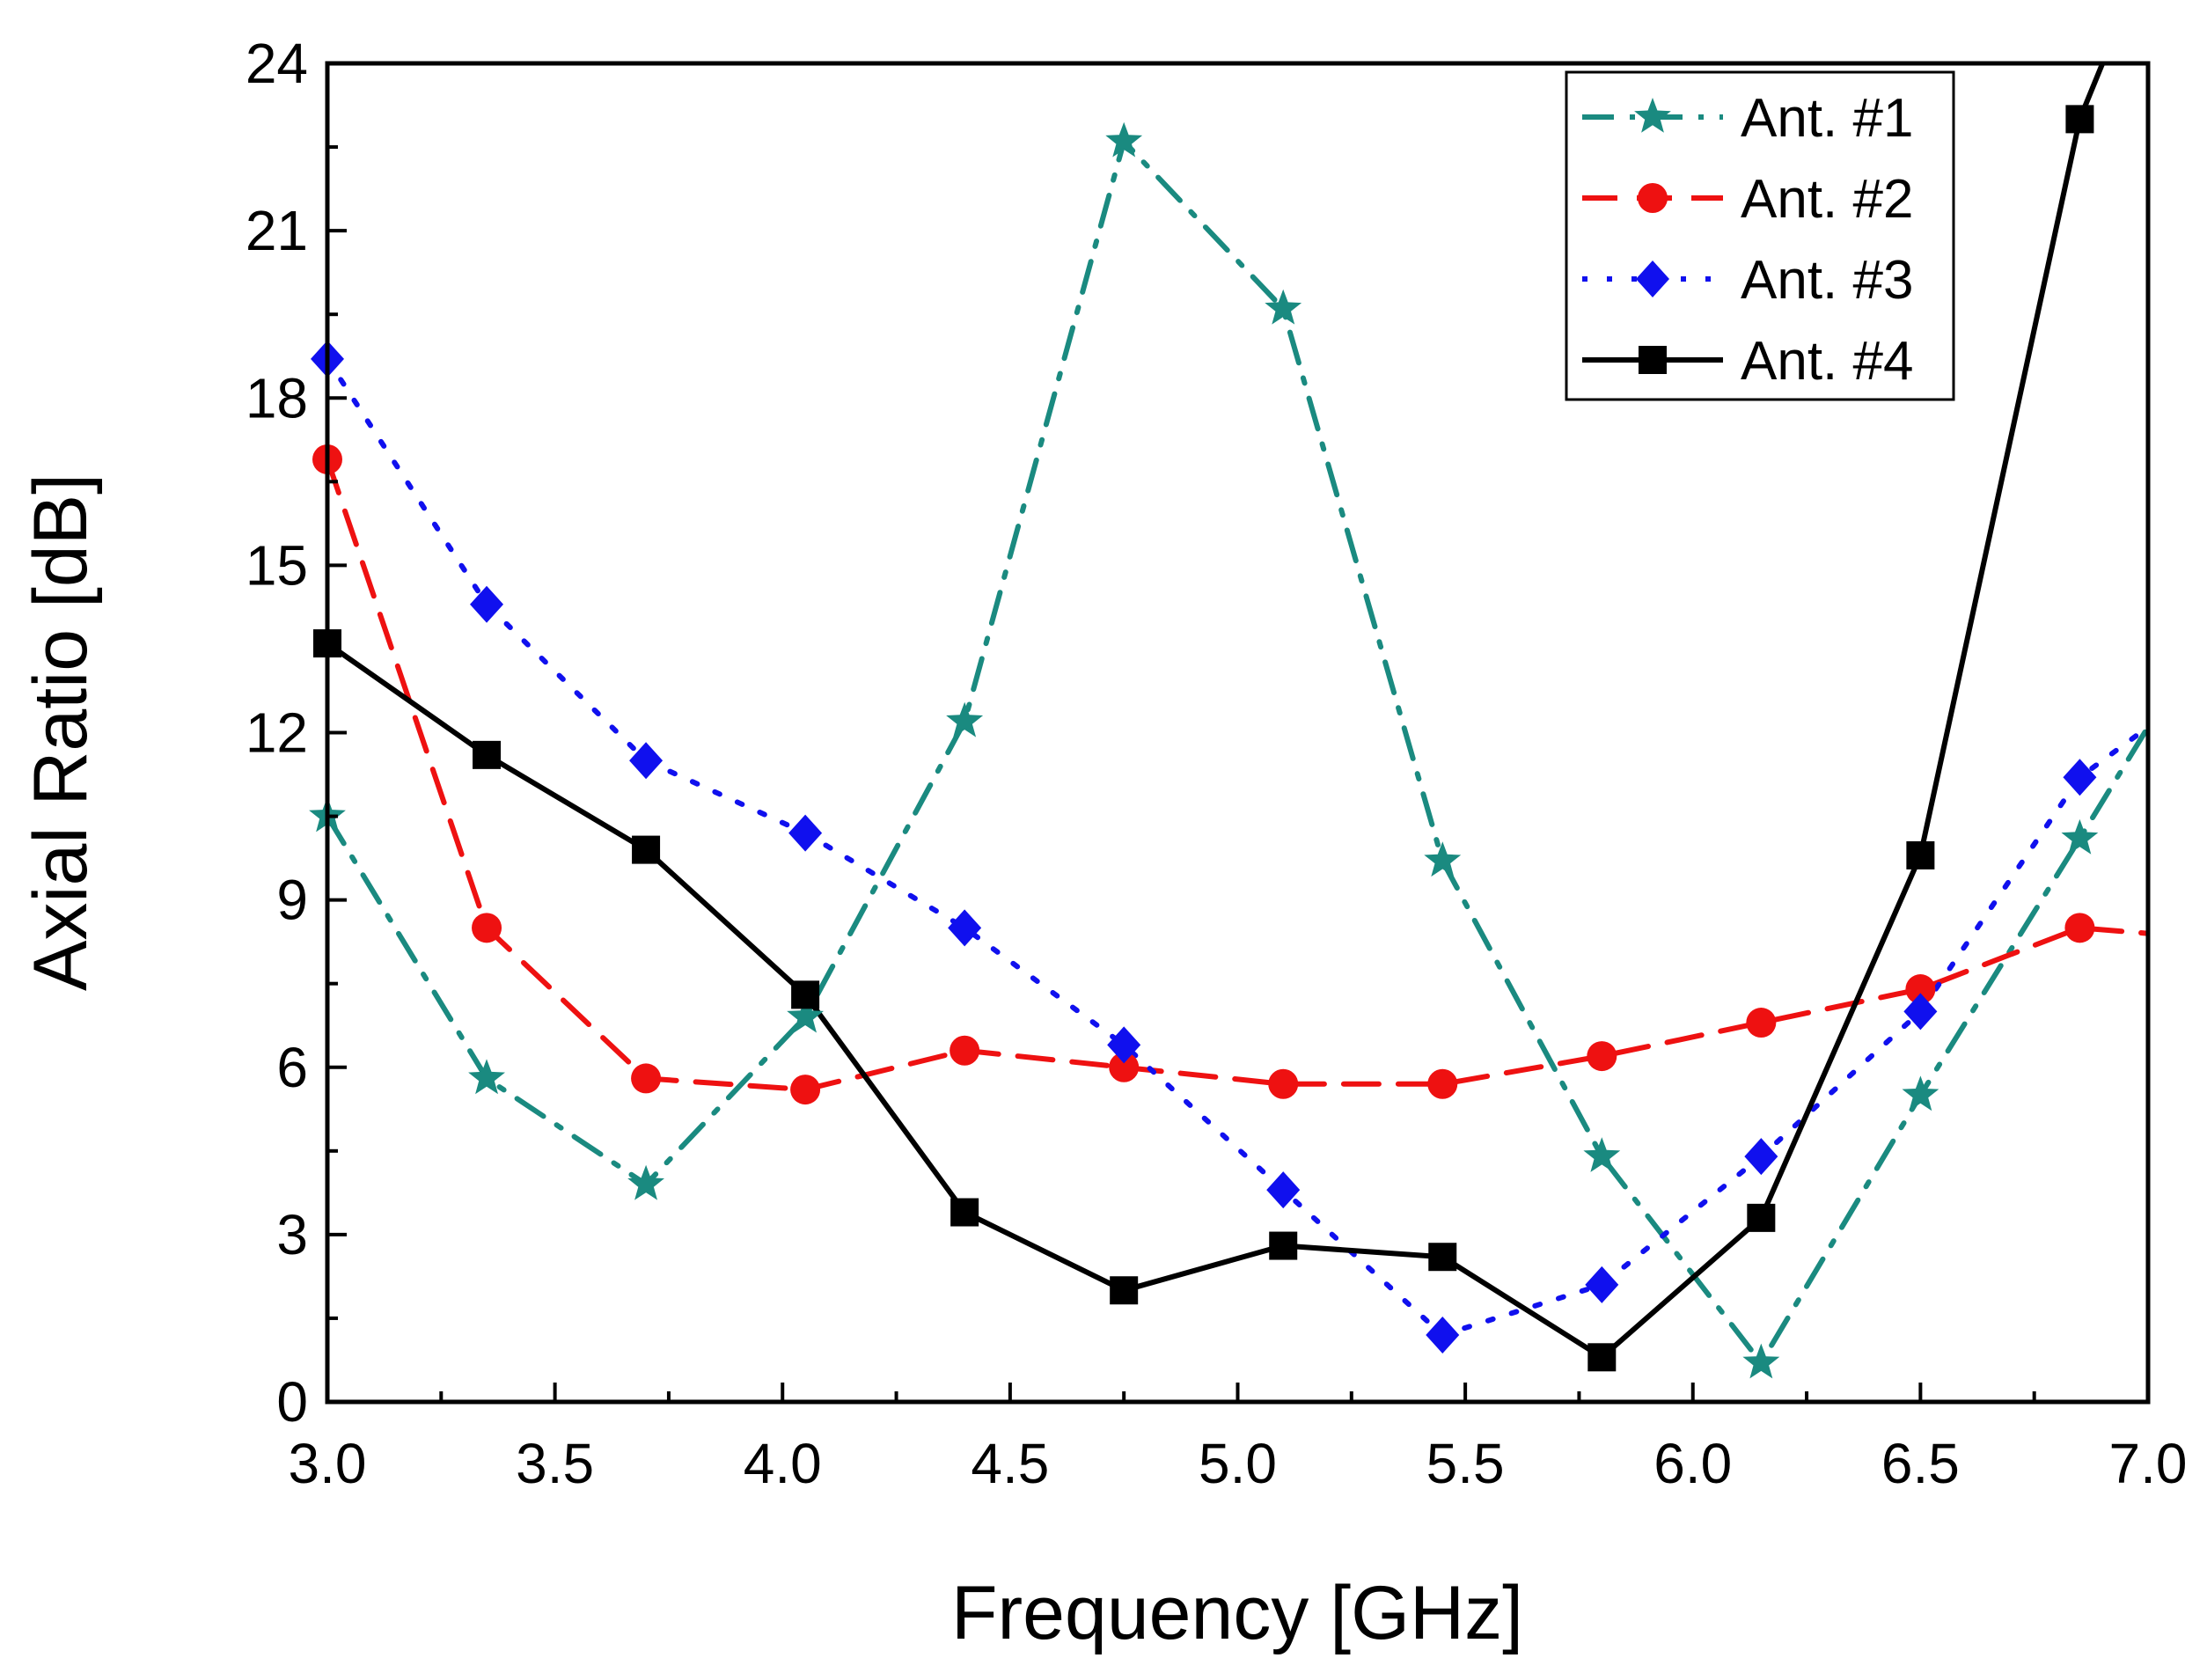 The image size is (2207, 1680). I want to click on x-tick-label: 5.5, so click(1466, 1463).